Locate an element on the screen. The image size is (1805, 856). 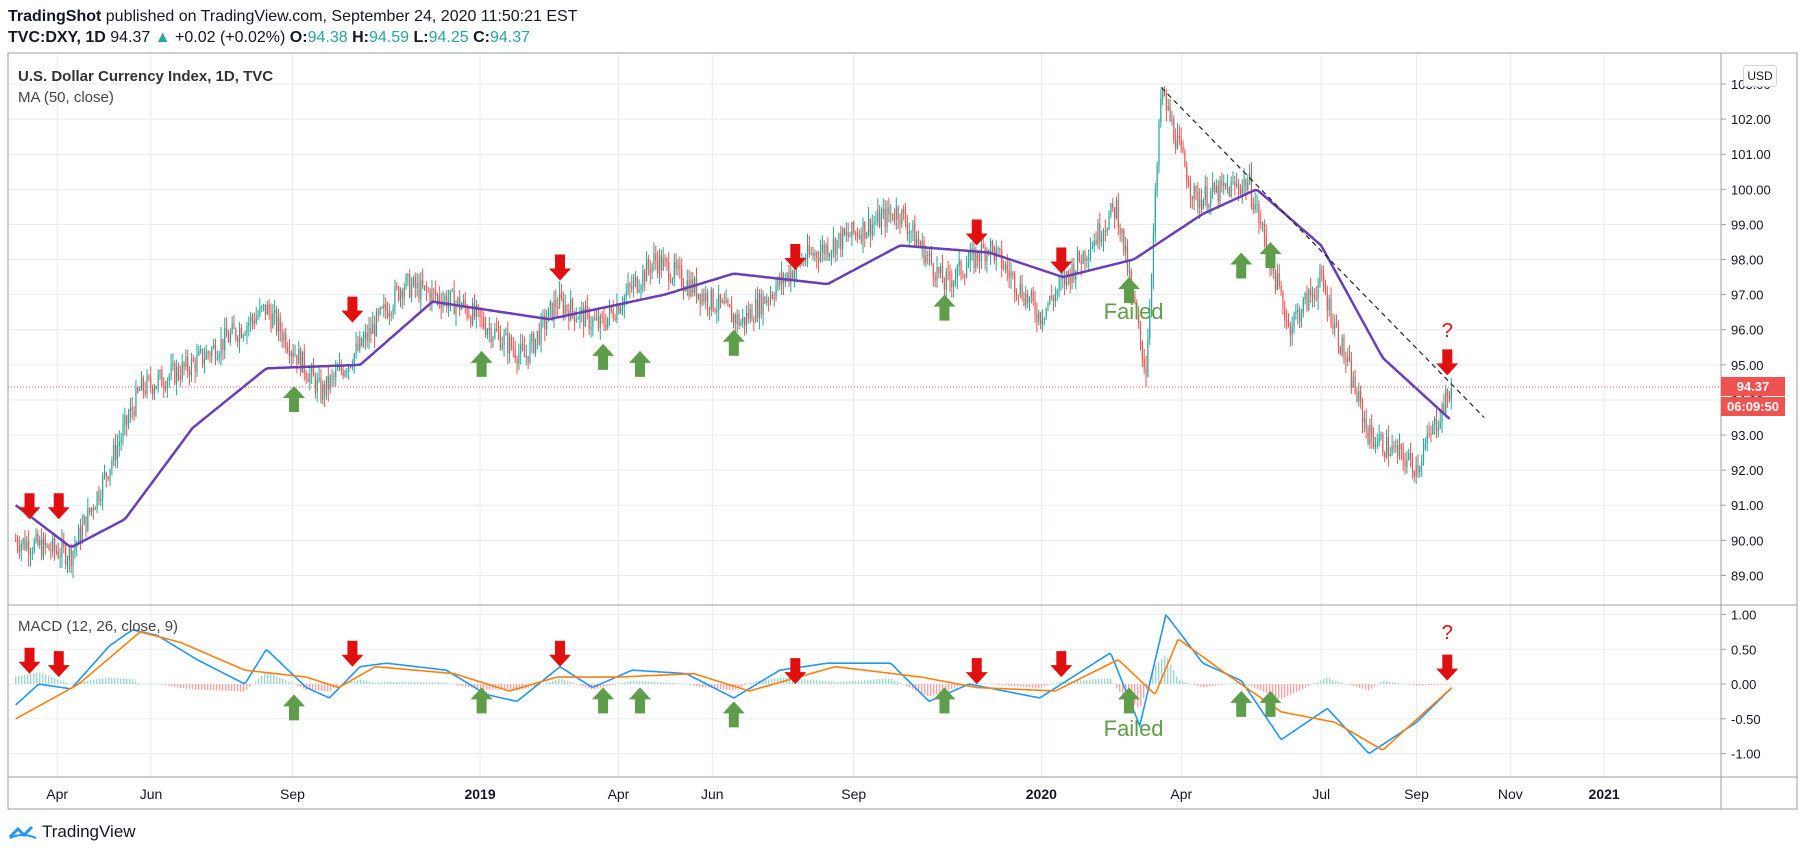
main-arrow-up-icon is located at coordinates (481, 363).